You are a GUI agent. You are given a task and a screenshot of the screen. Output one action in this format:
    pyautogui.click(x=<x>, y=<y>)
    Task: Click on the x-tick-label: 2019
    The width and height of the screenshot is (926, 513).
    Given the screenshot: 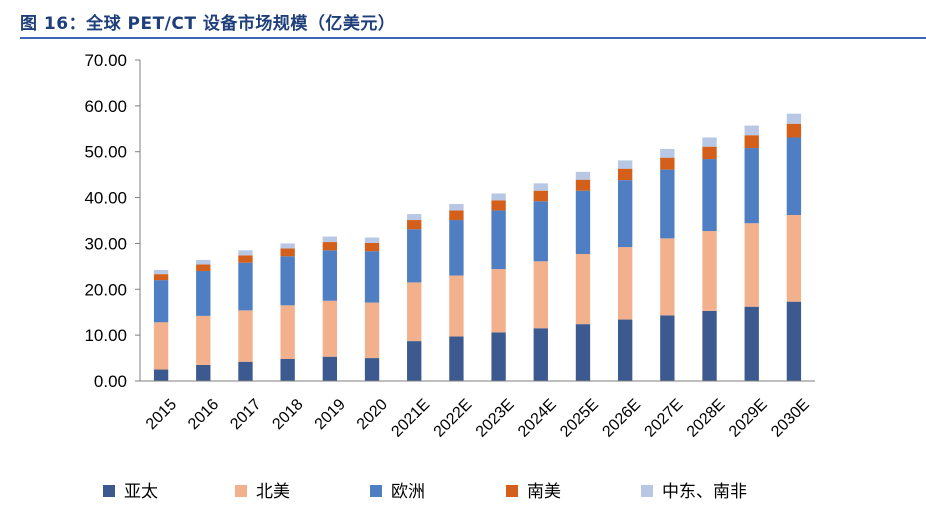 What is the action you would take?
    pyautogui.click(x=330, y=414)
    